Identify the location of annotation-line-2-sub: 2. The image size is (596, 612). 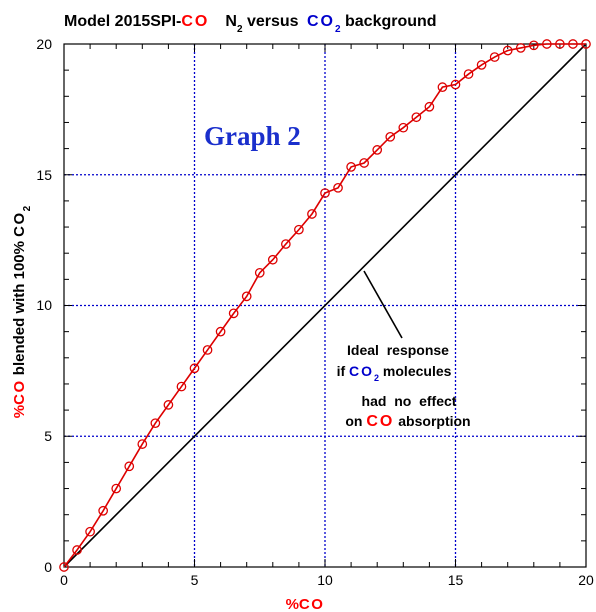
(376, 378).